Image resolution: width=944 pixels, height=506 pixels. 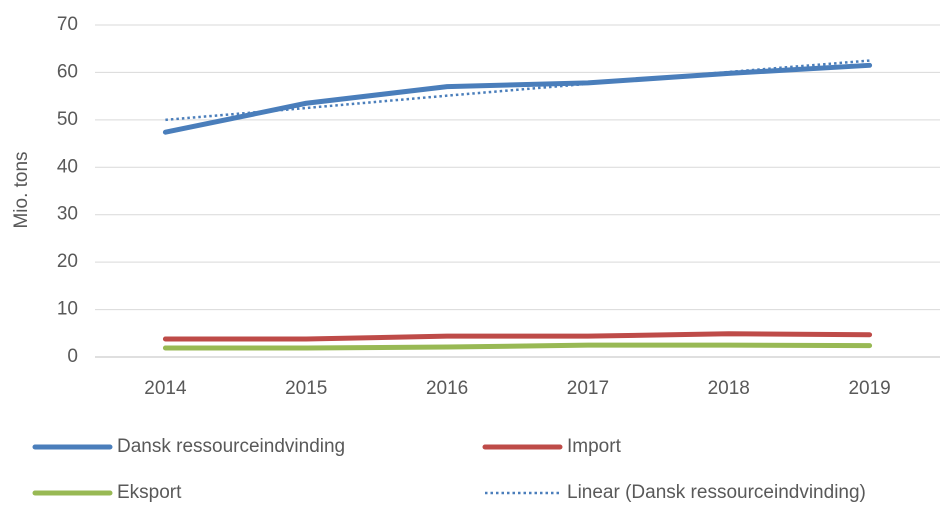 I want to click on y-axis-label: Mio. tons, so click(x=21, y=189).